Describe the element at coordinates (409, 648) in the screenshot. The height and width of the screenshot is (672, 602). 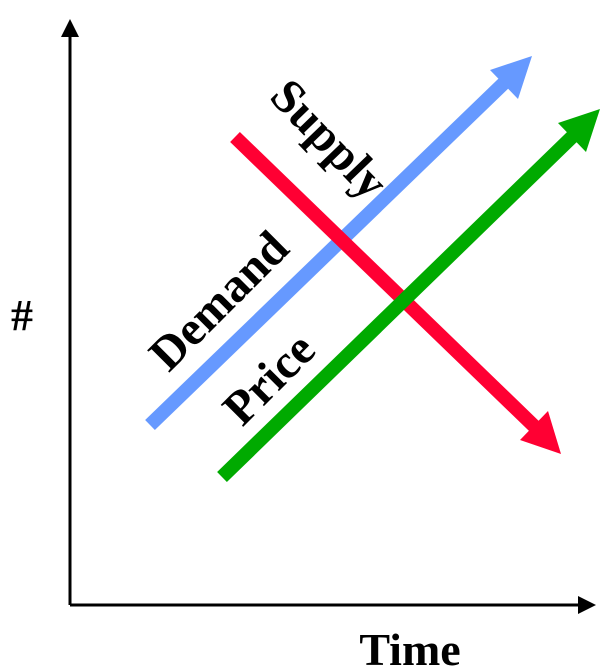
I see `x-axis-label: Time` at that location.